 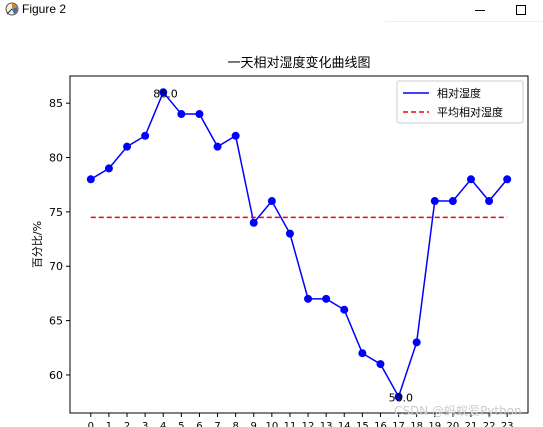 I want to click on data-label: 58.0, so click(x=401, y=398).